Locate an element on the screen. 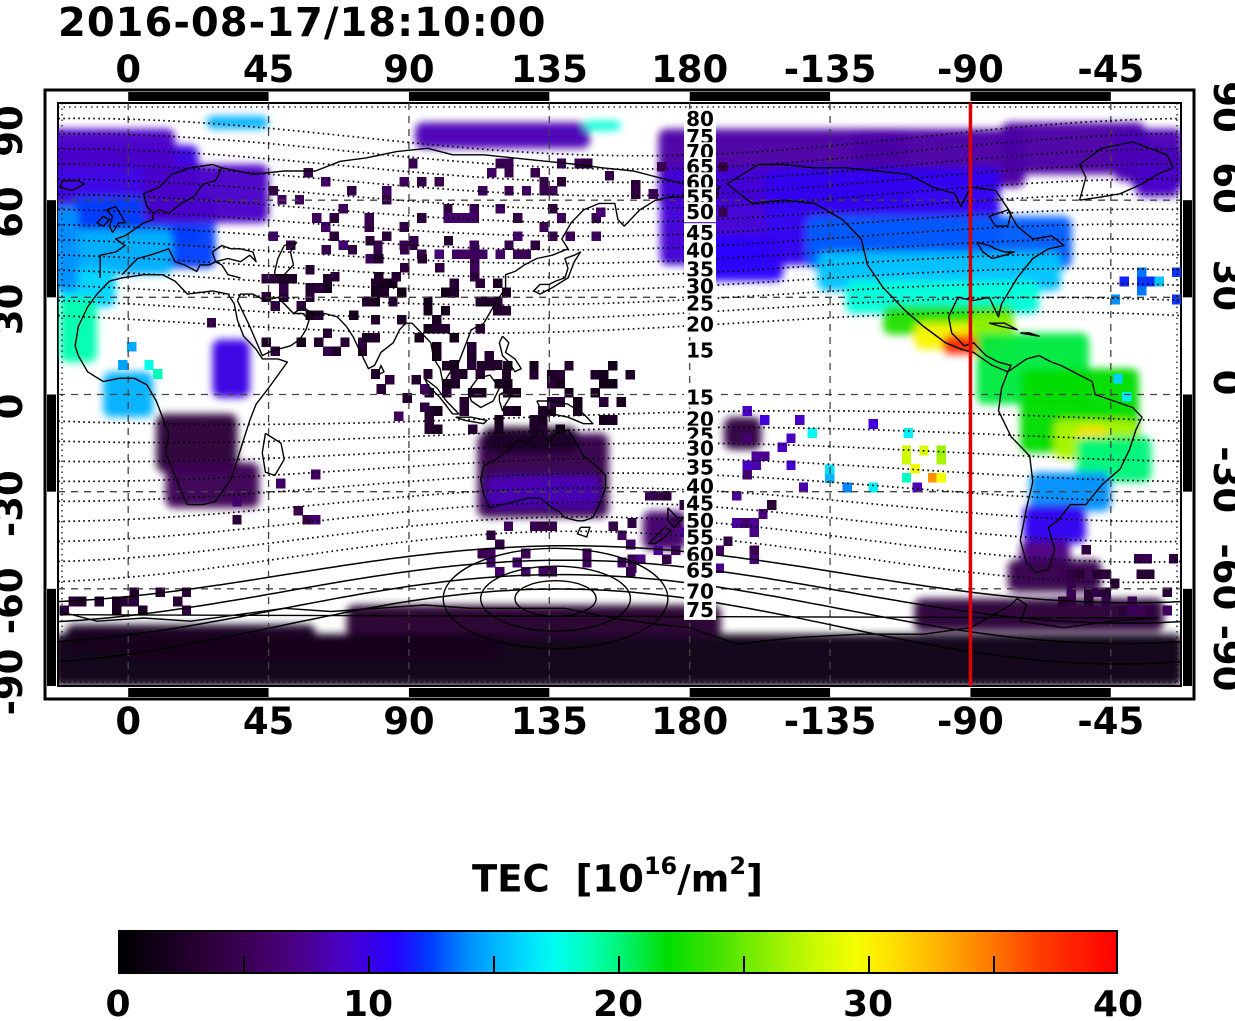 This screenshot has height=1021, width=1235. contour-label: 35 is located at coordinates (700, 468).